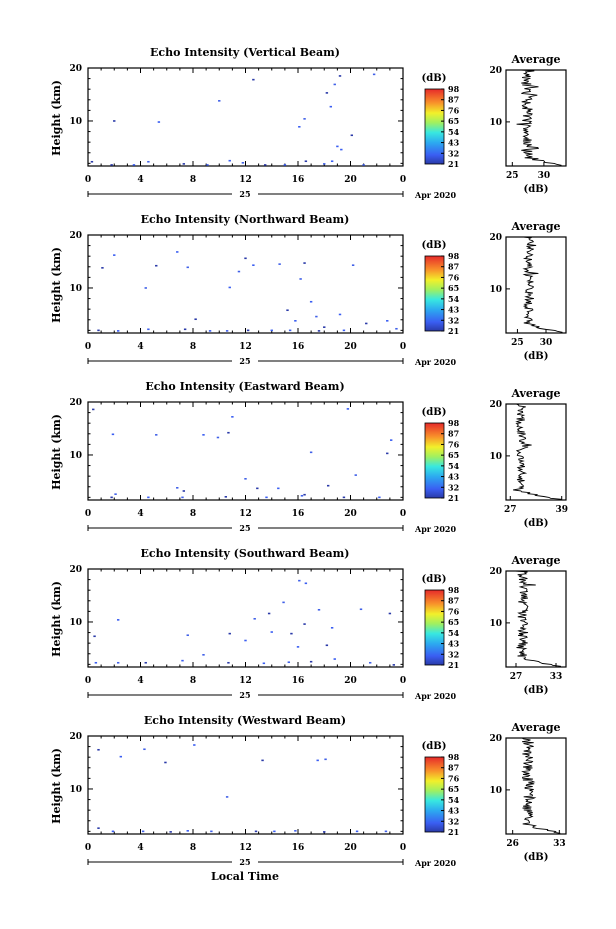  Describe the element at coordinates (75, 456) in the screenshot. I see `y-tick-label: 10` at that location.